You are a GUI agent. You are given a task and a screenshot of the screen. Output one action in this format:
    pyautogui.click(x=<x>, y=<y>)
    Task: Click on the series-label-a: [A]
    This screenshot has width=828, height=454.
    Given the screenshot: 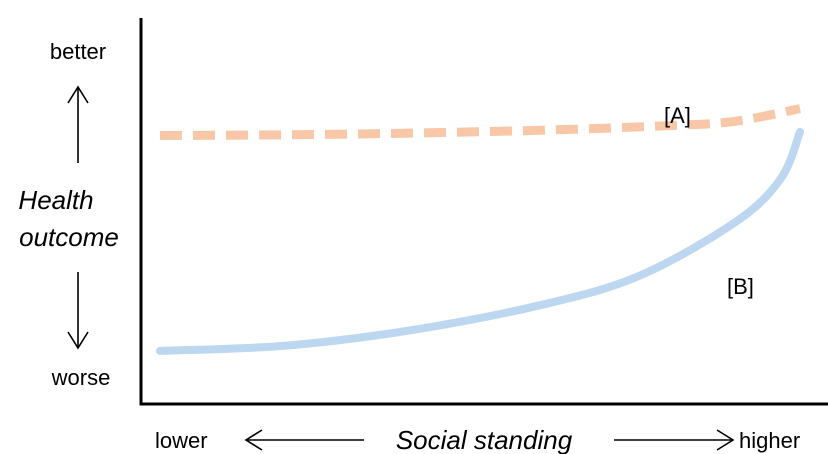 What is the action you would take?
    pyautogui.click(x=677, y=115)
    